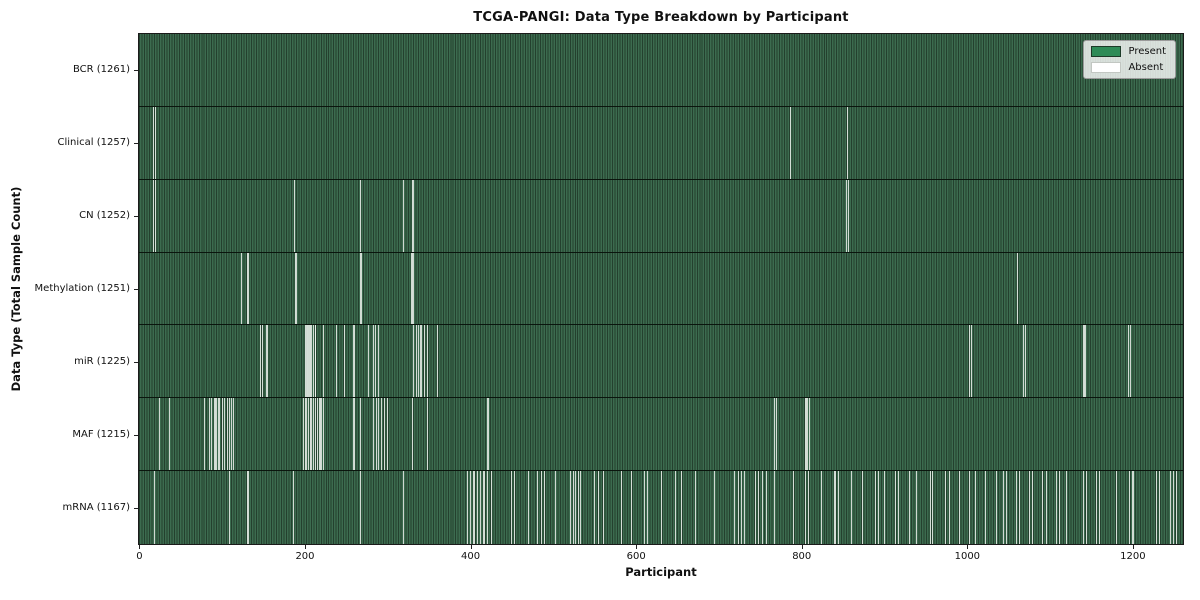  What do you see at coordinates (96, 507) in the screenshot?
I see `y-tick-label: mRNA (1167)` at bounding box center [96, 507].